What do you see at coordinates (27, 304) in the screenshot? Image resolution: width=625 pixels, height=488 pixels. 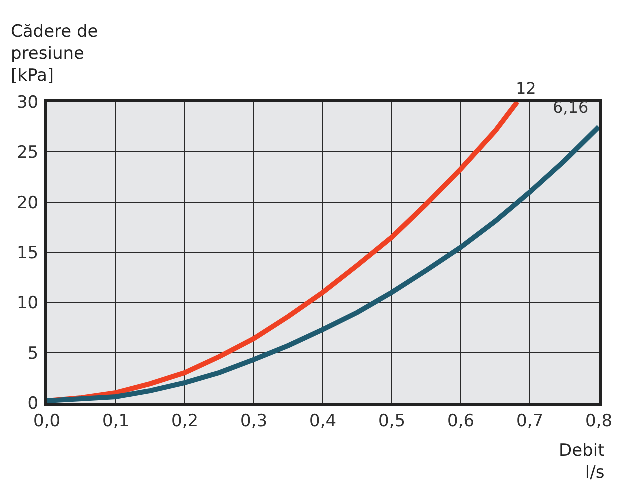 I see `y-tick-label: 10` at bounding box center [27, 304].